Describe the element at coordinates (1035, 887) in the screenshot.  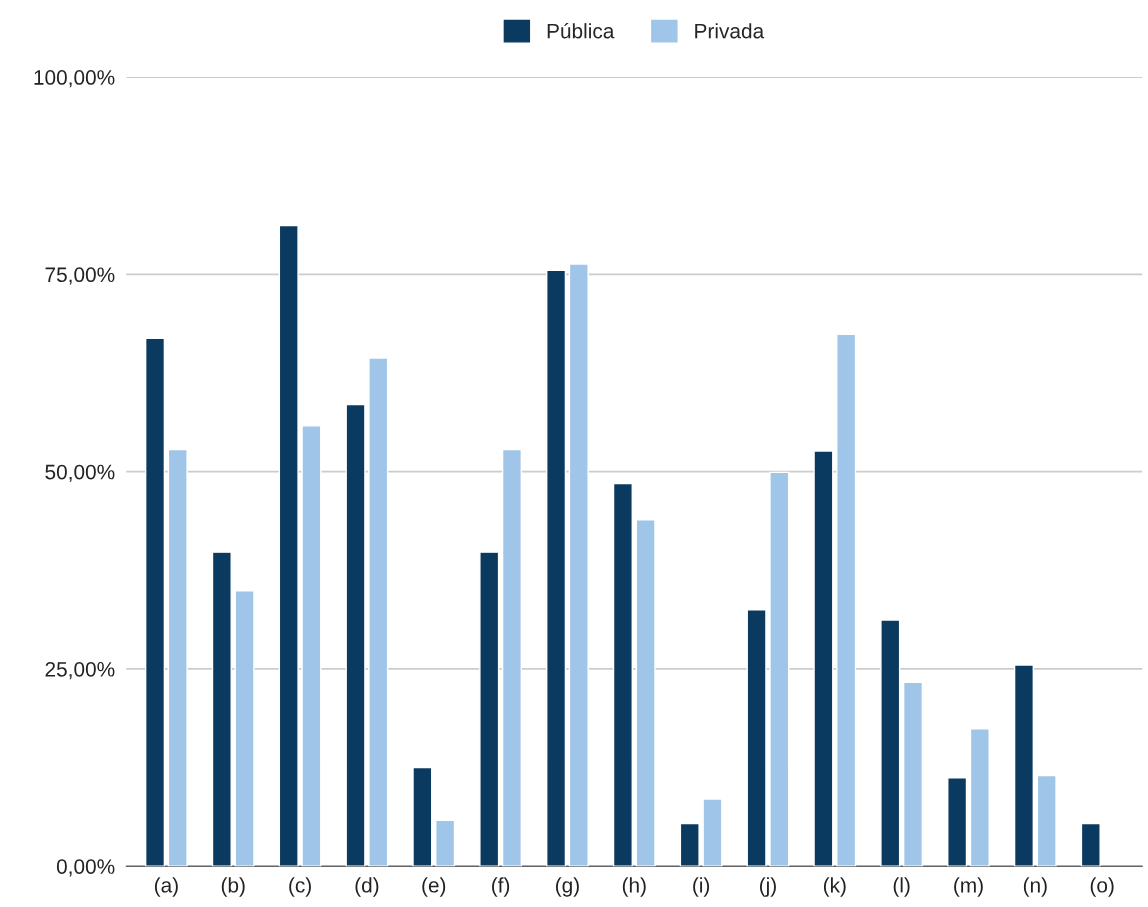
I see `x-tick-label: (n)` at that location.